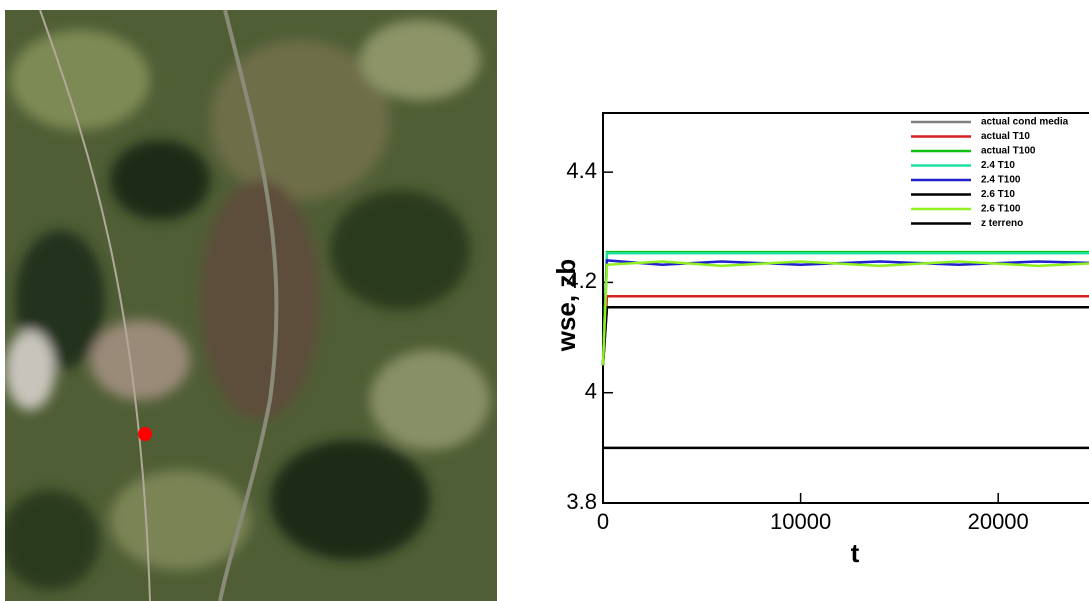  Describe the element at coordinates (591, 391) in the screenshot. I see `y-tick-label: 4` at that location.